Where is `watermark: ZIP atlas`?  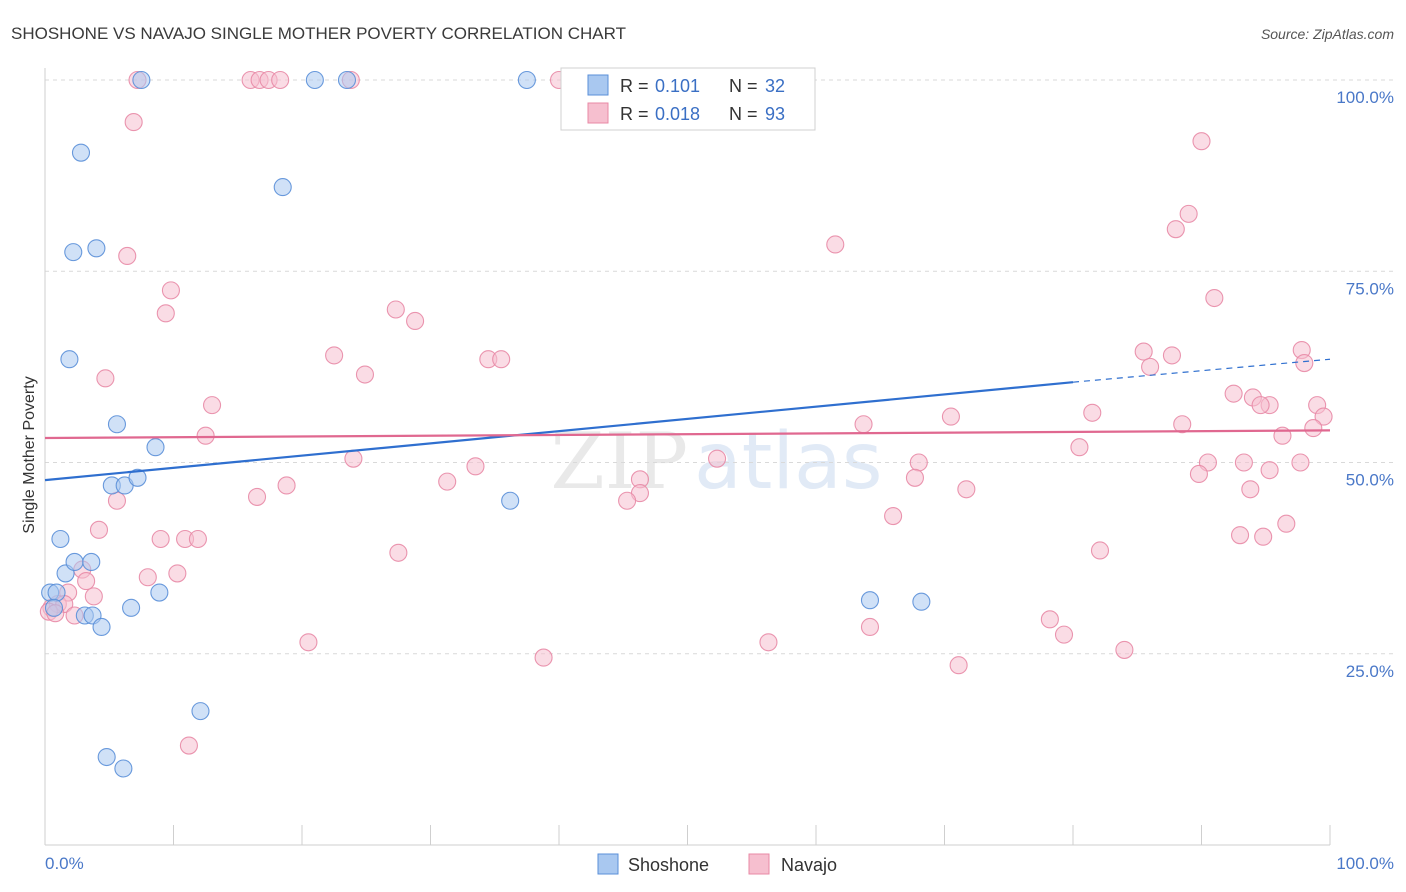
watermark: ZIP atlas is located at coordinates (717, 462).